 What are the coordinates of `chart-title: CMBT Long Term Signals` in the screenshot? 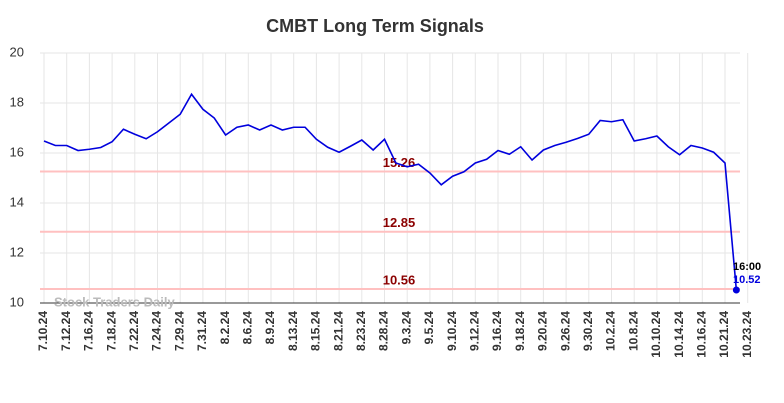 It's located at (375, 26).